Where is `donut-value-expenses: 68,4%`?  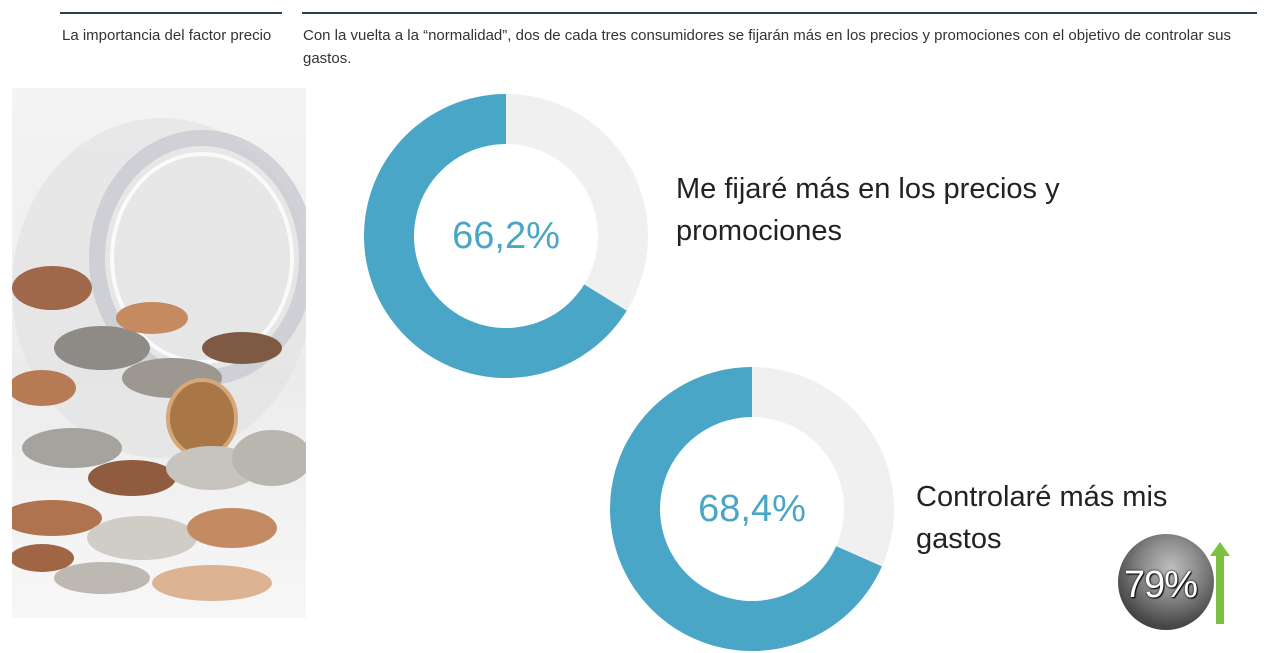
donut-value-expenses: 68,4% is located at coordinates (752, 508).